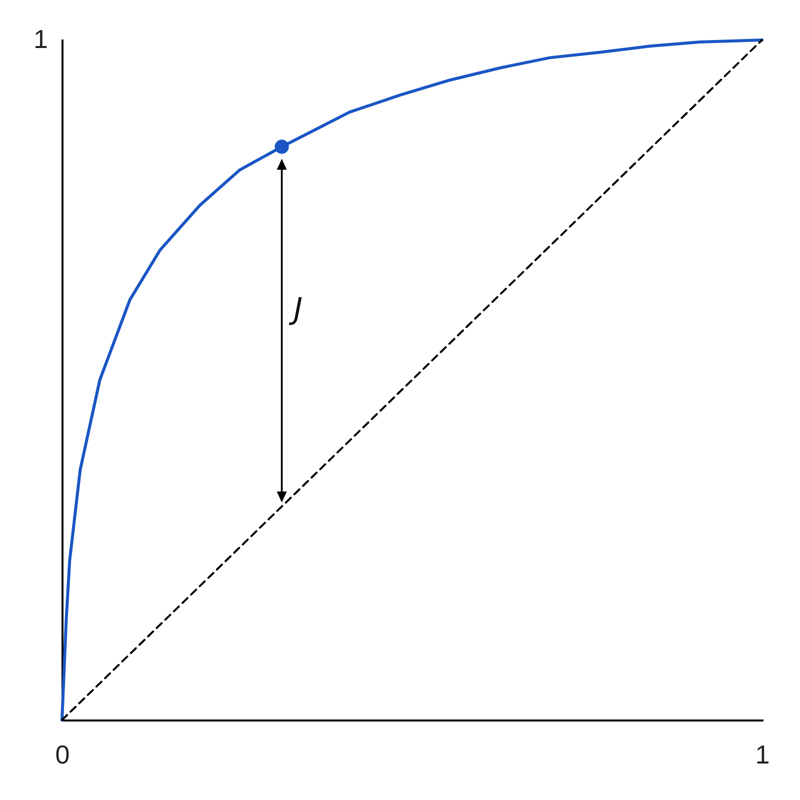 The image size is (800, 800). Describe the element at coordinates (41, 39) in the screenshot. I see `text: 1` at that location.